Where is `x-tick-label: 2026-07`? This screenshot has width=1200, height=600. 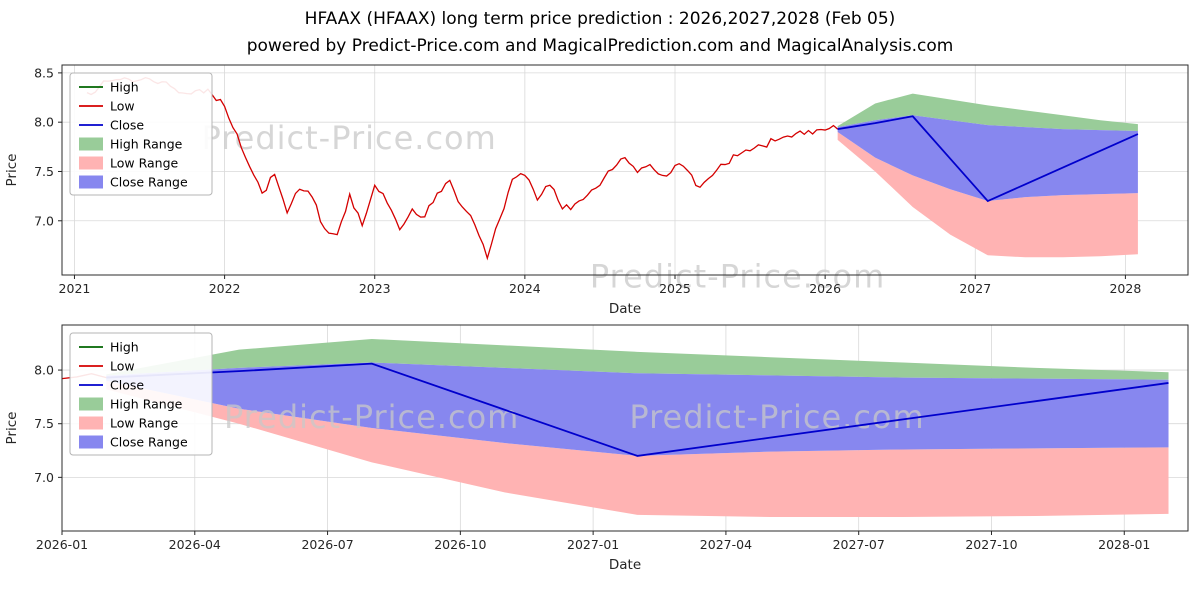 x-tick-label: 2026-07 is located at coordinates (327, 544).